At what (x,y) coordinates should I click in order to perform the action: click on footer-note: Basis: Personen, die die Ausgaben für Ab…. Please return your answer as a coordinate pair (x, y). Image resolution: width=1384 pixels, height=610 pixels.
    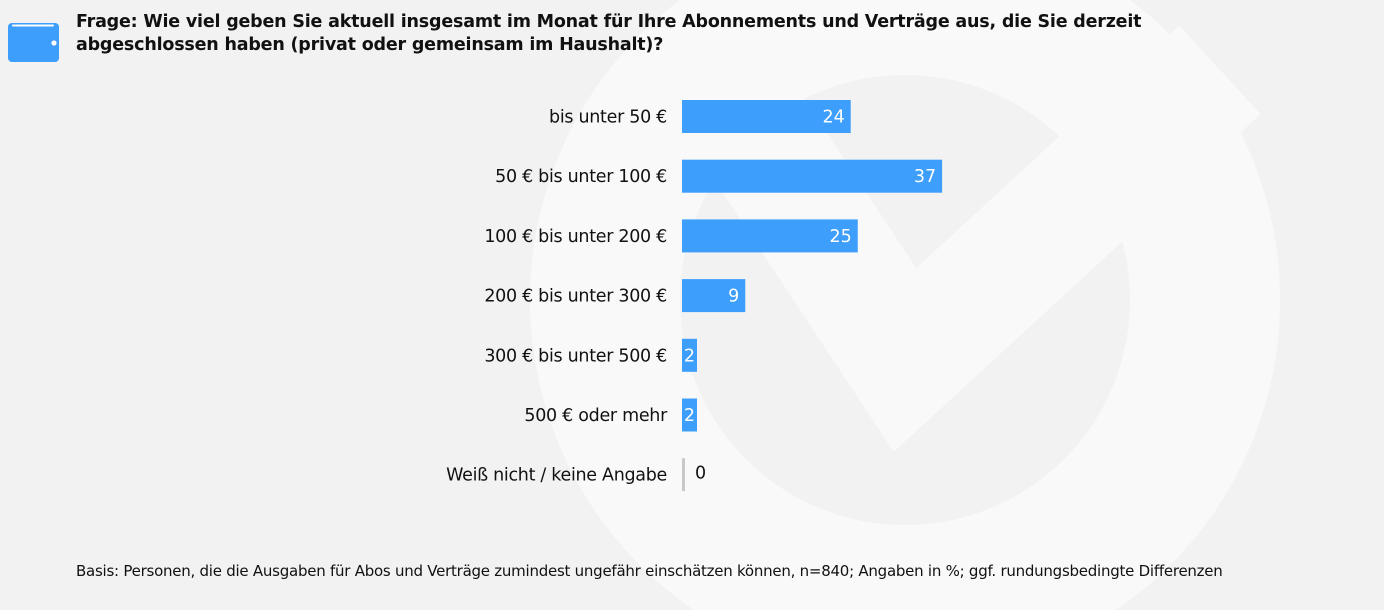
    Looking at the image, I should click on (649, 571).